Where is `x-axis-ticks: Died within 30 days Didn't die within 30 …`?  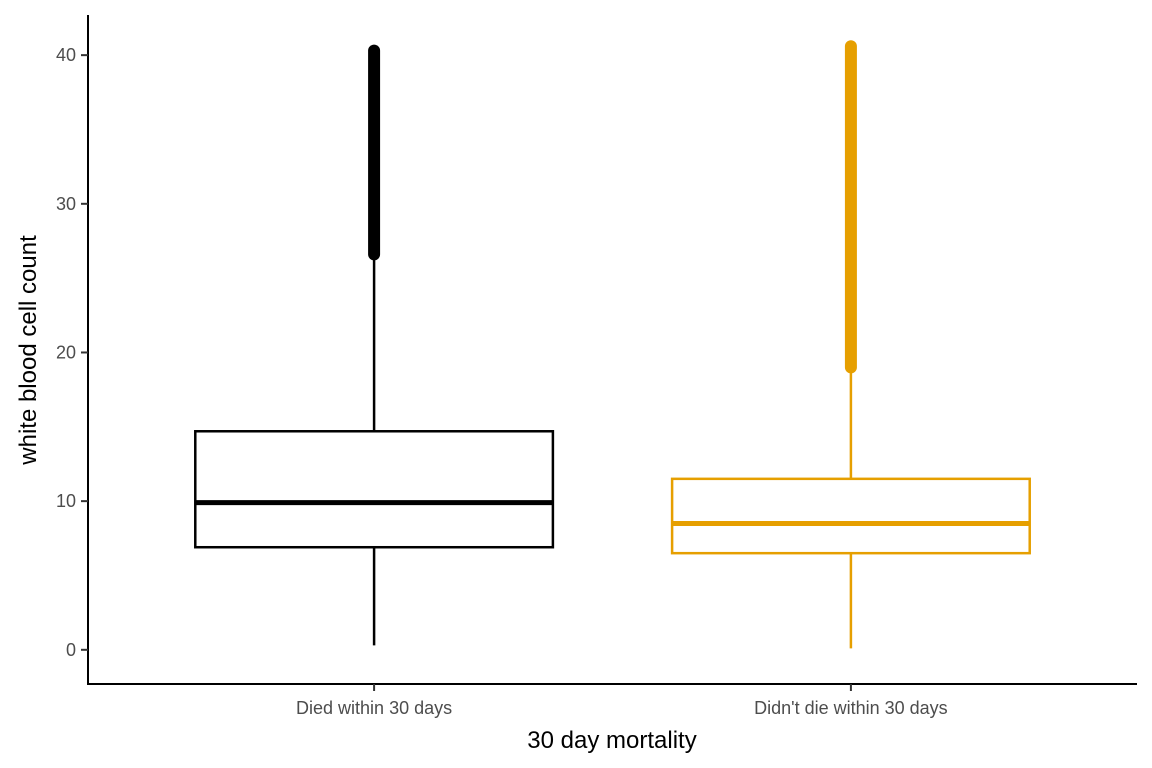 x-axis-ticks: Died within 30 days Didn't die within 30 … is located at coordinates (622, 701).